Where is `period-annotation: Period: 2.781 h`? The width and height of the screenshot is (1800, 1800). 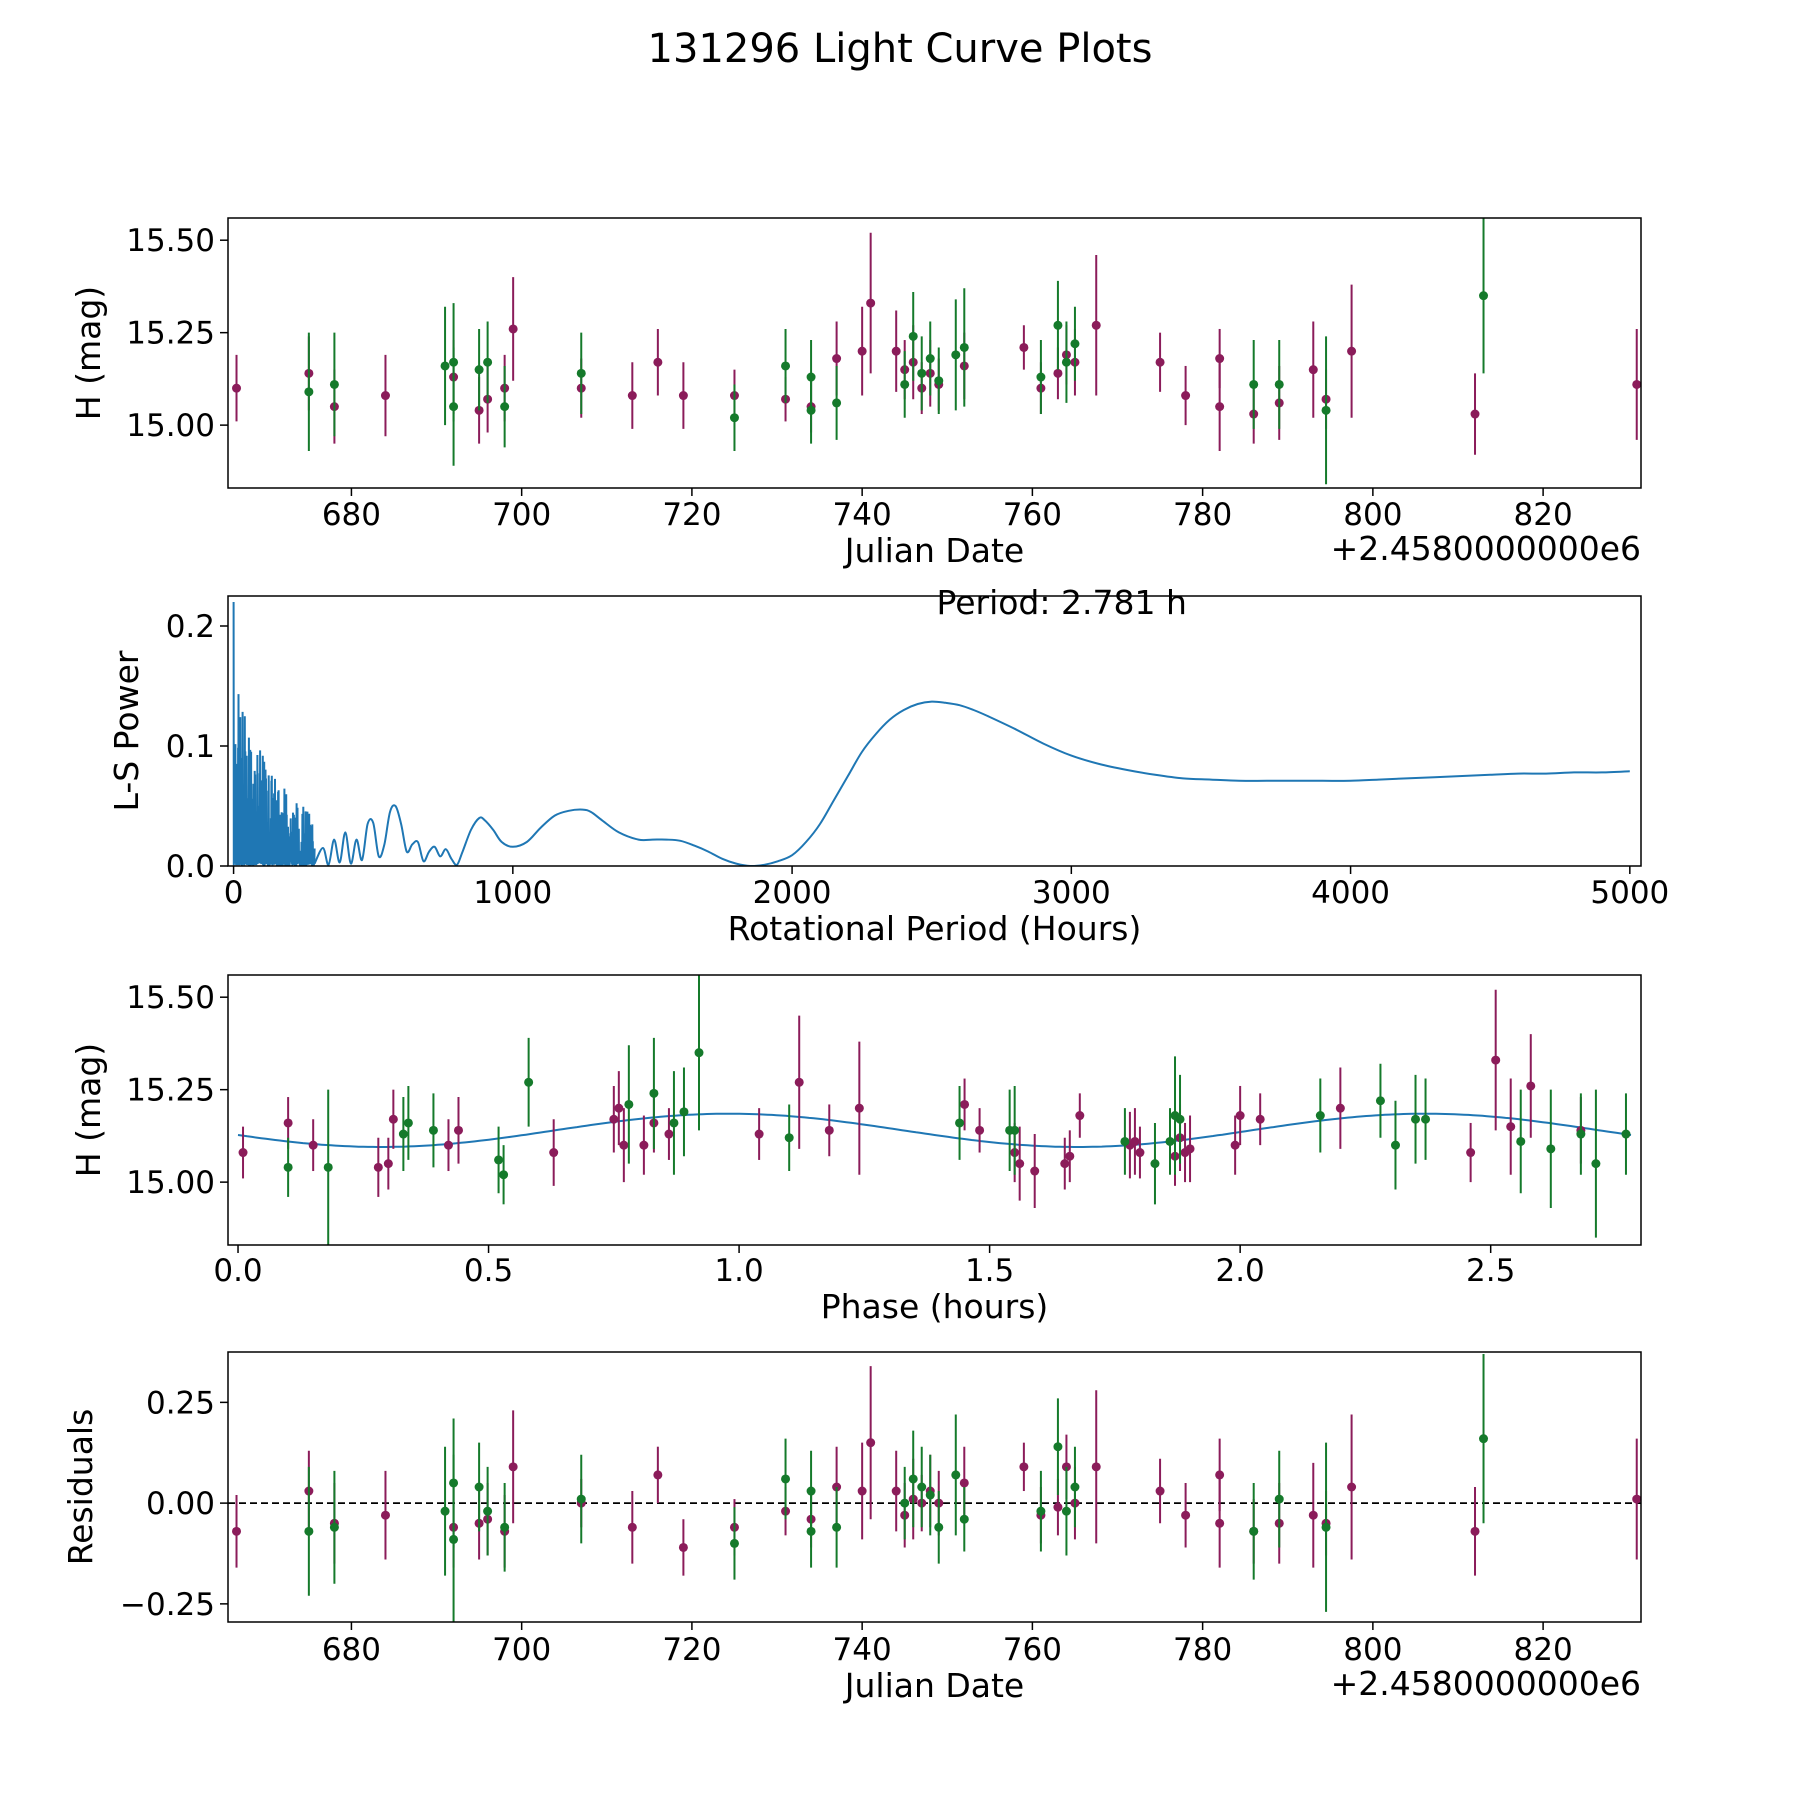 period-annotation: Period: 2.781 h is located at coordinates (1061, 602).